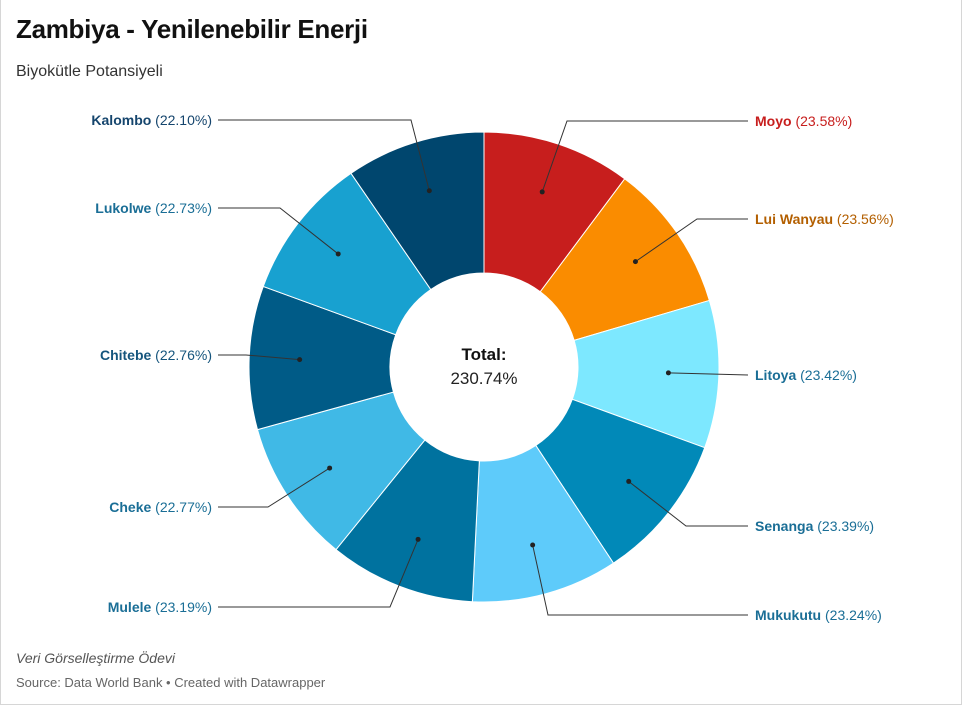  I want to click on slice-label-name: Lukolwe, so click(123, 208).